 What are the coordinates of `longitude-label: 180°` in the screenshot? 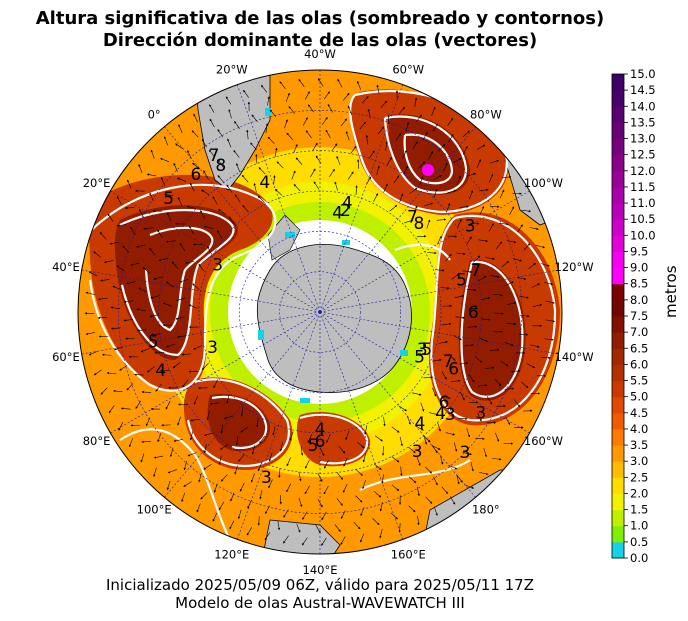 It's located at (486, 510).